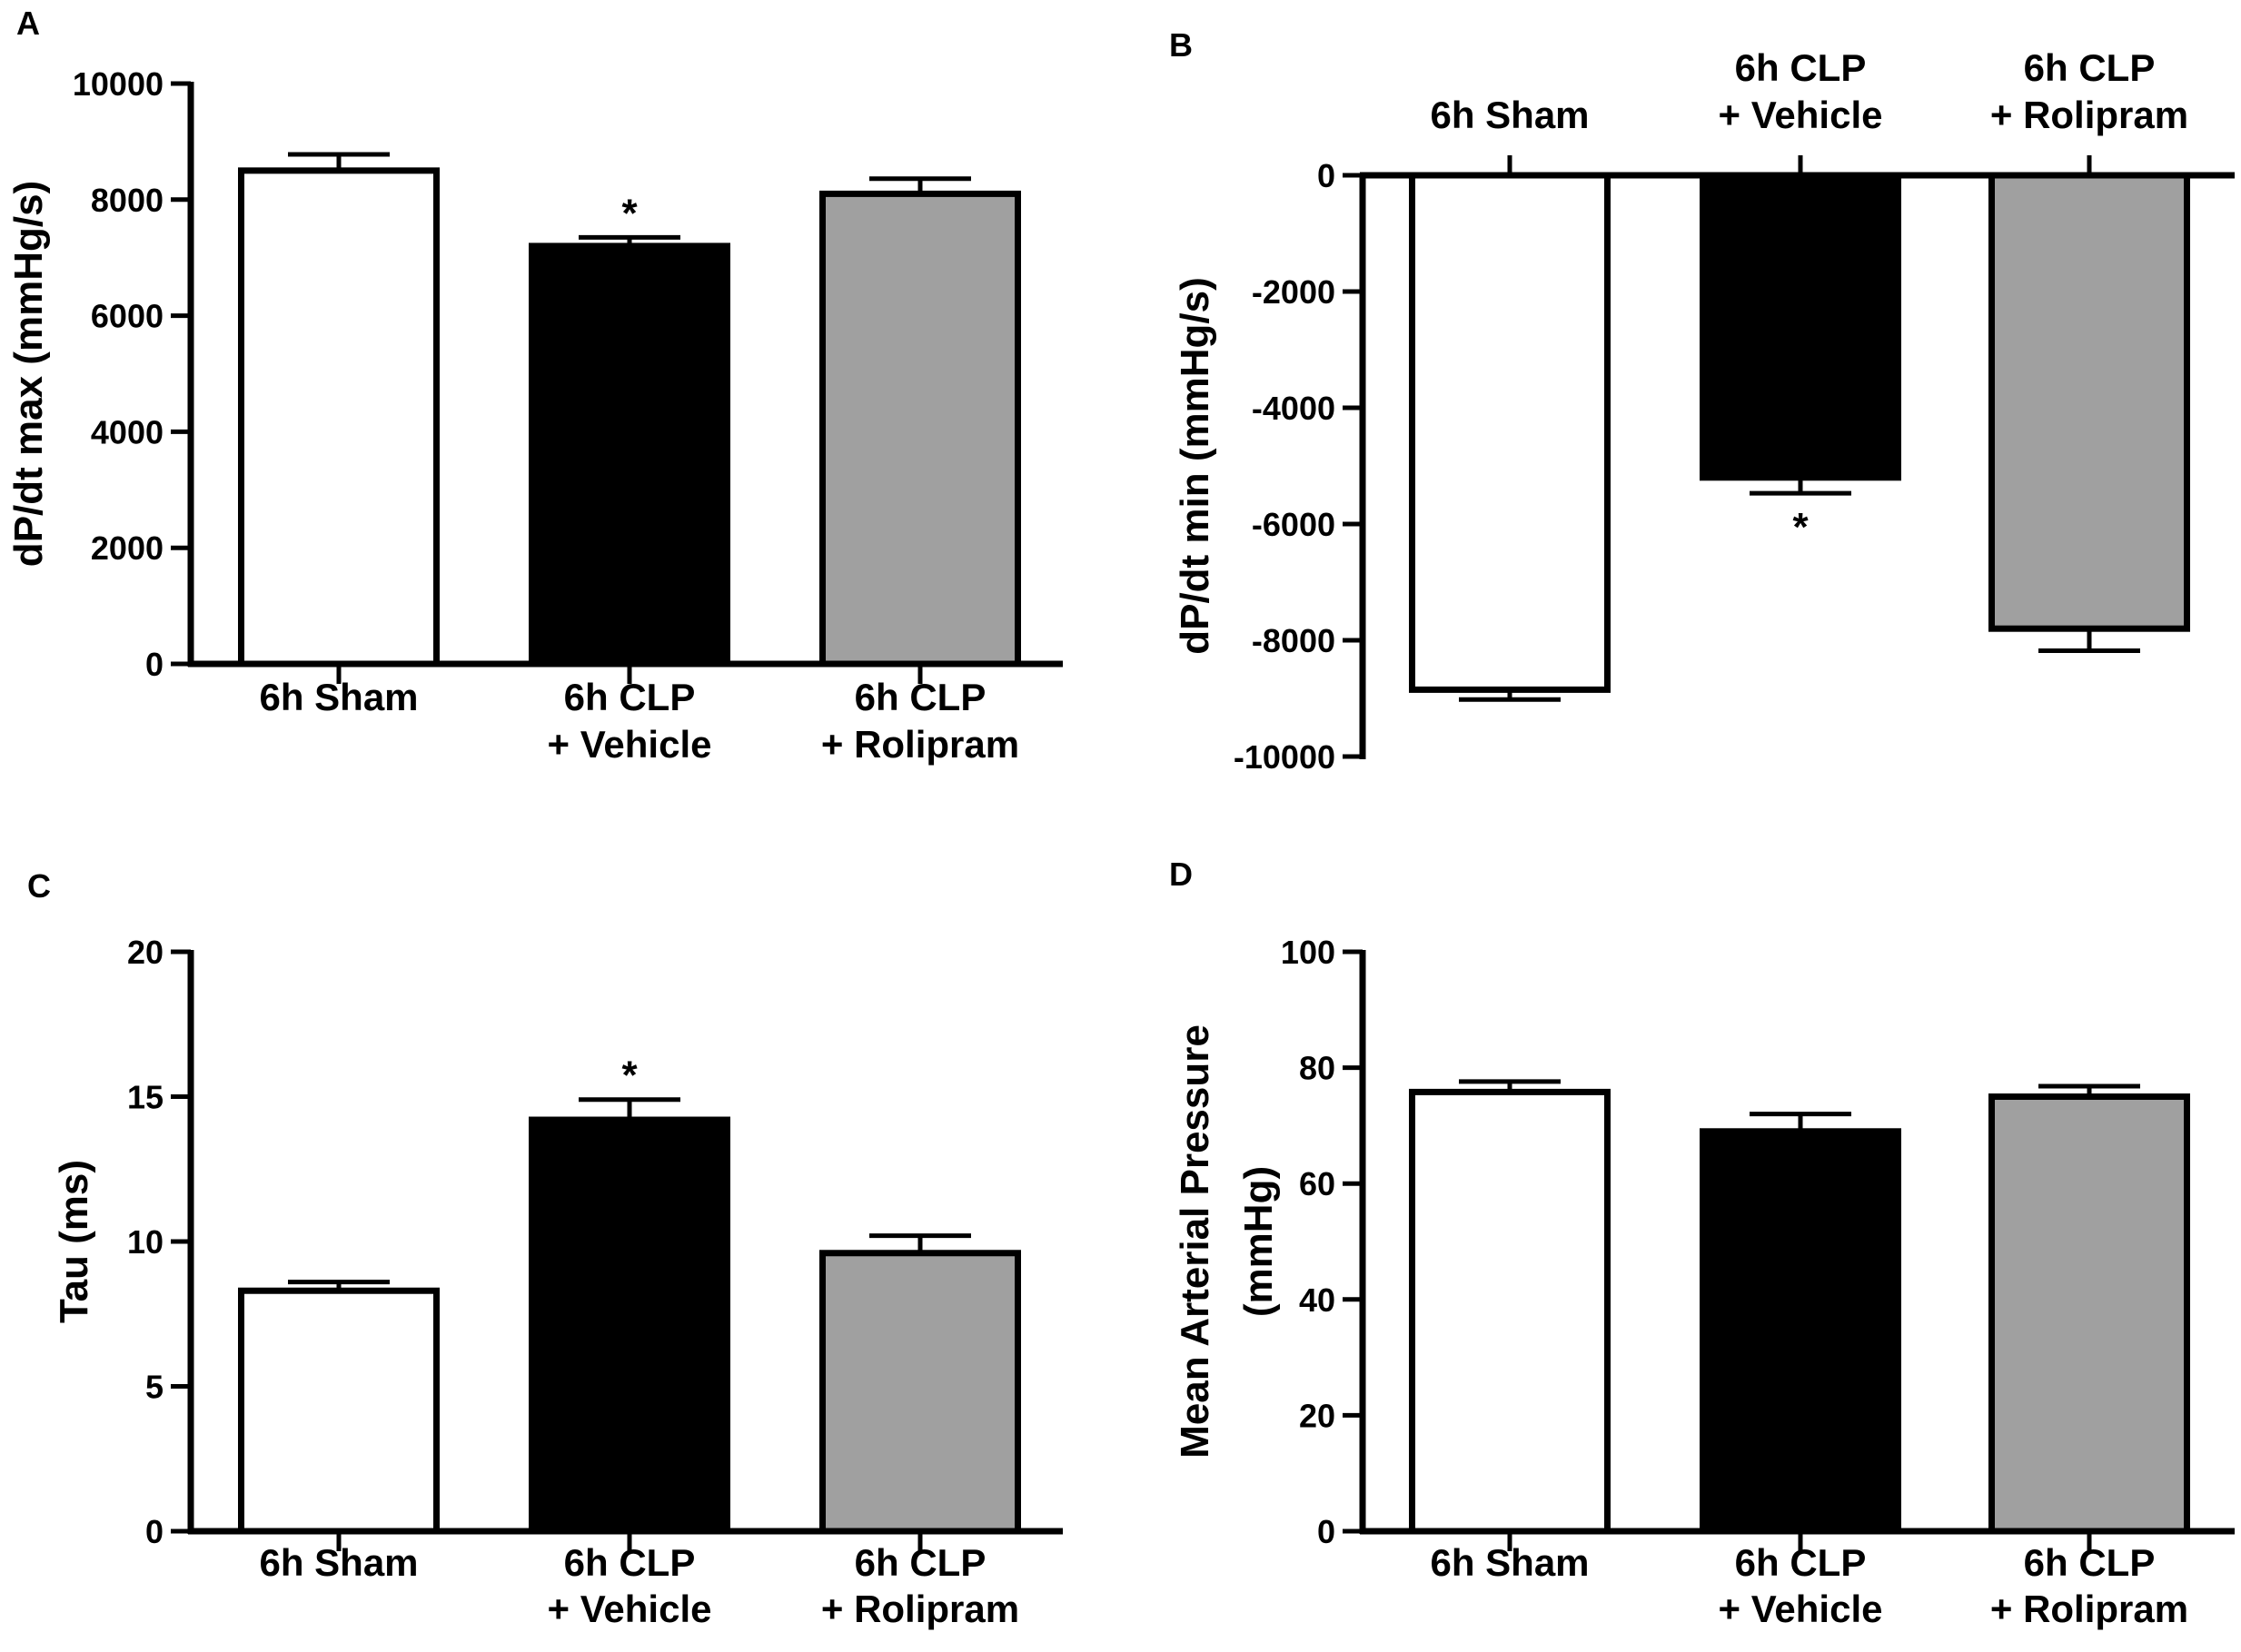 The height and width of the screenshot is (1652, 2241). What do you see at coordinates (39, 886) in the screenshot?
I see `panel-letter-c: C` at bounding box center [39, 886].